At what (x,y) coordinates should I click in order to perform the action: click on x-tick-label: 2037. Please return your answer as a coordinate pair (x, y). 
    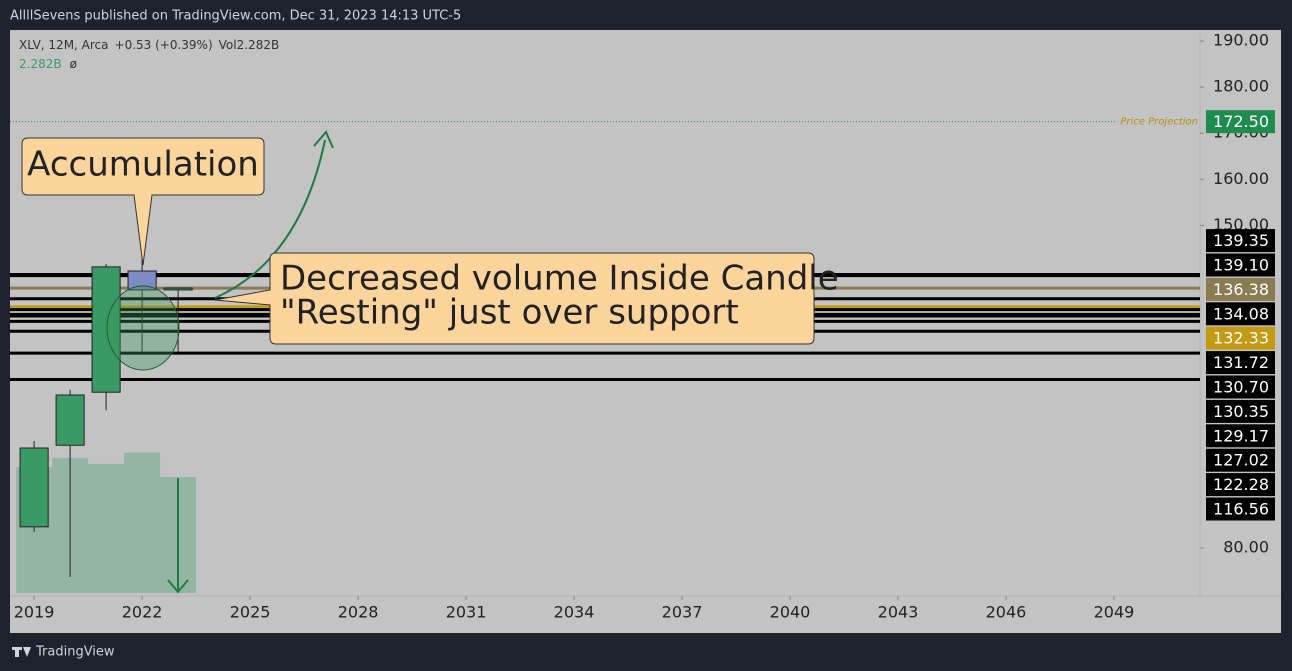
    Looking at the image, I should click on (682, 612).